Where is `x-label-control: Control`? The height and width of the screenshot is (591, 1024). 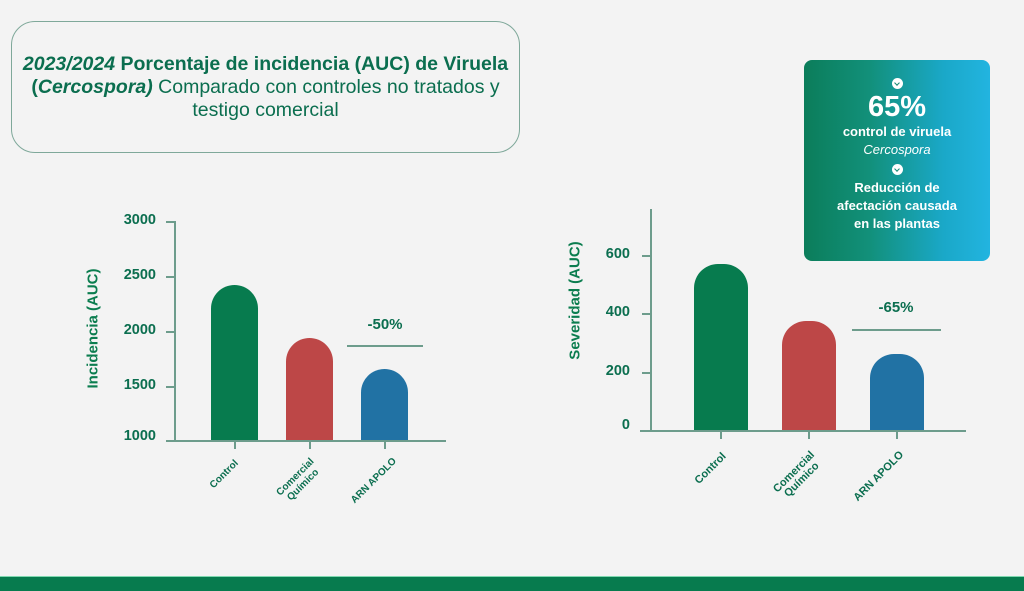
x-label-control: Control is located at coordinates (710, 468).